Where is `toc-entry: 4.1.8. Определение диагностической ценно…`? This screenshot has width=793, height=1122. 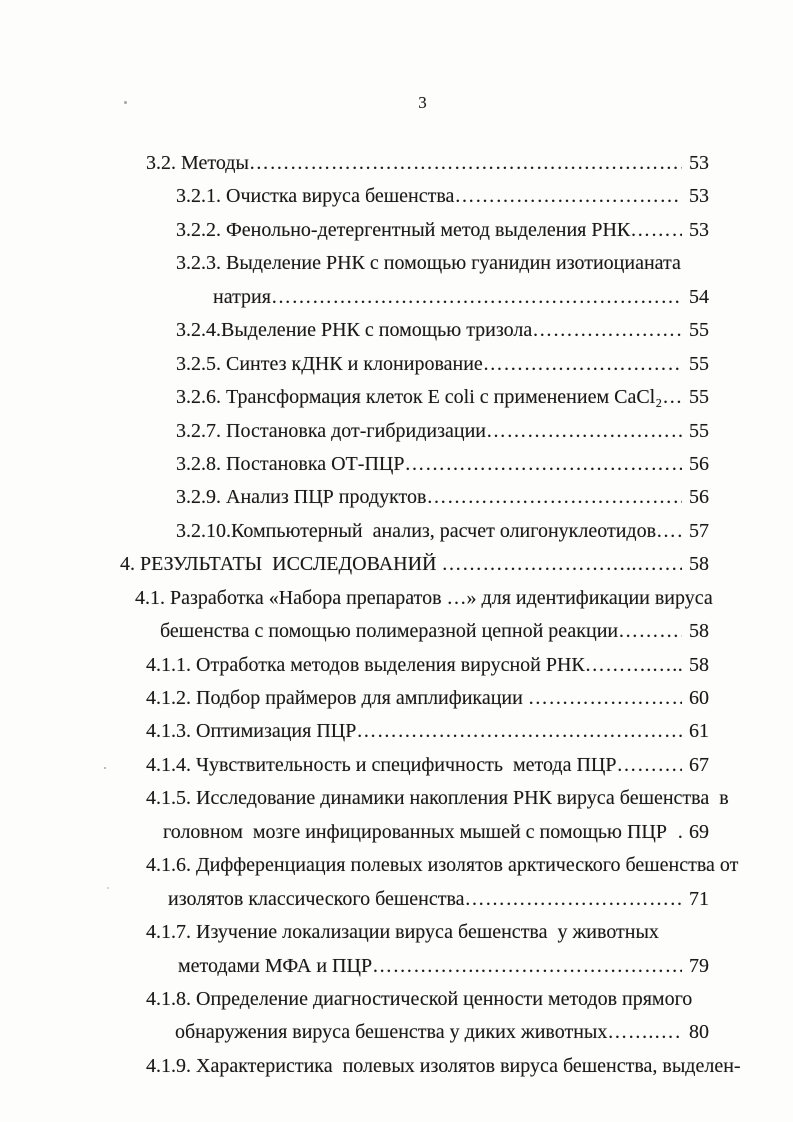
toc-entry: 4.1.8. Определение диагностической ценно… is located at coordinates (414, 999).